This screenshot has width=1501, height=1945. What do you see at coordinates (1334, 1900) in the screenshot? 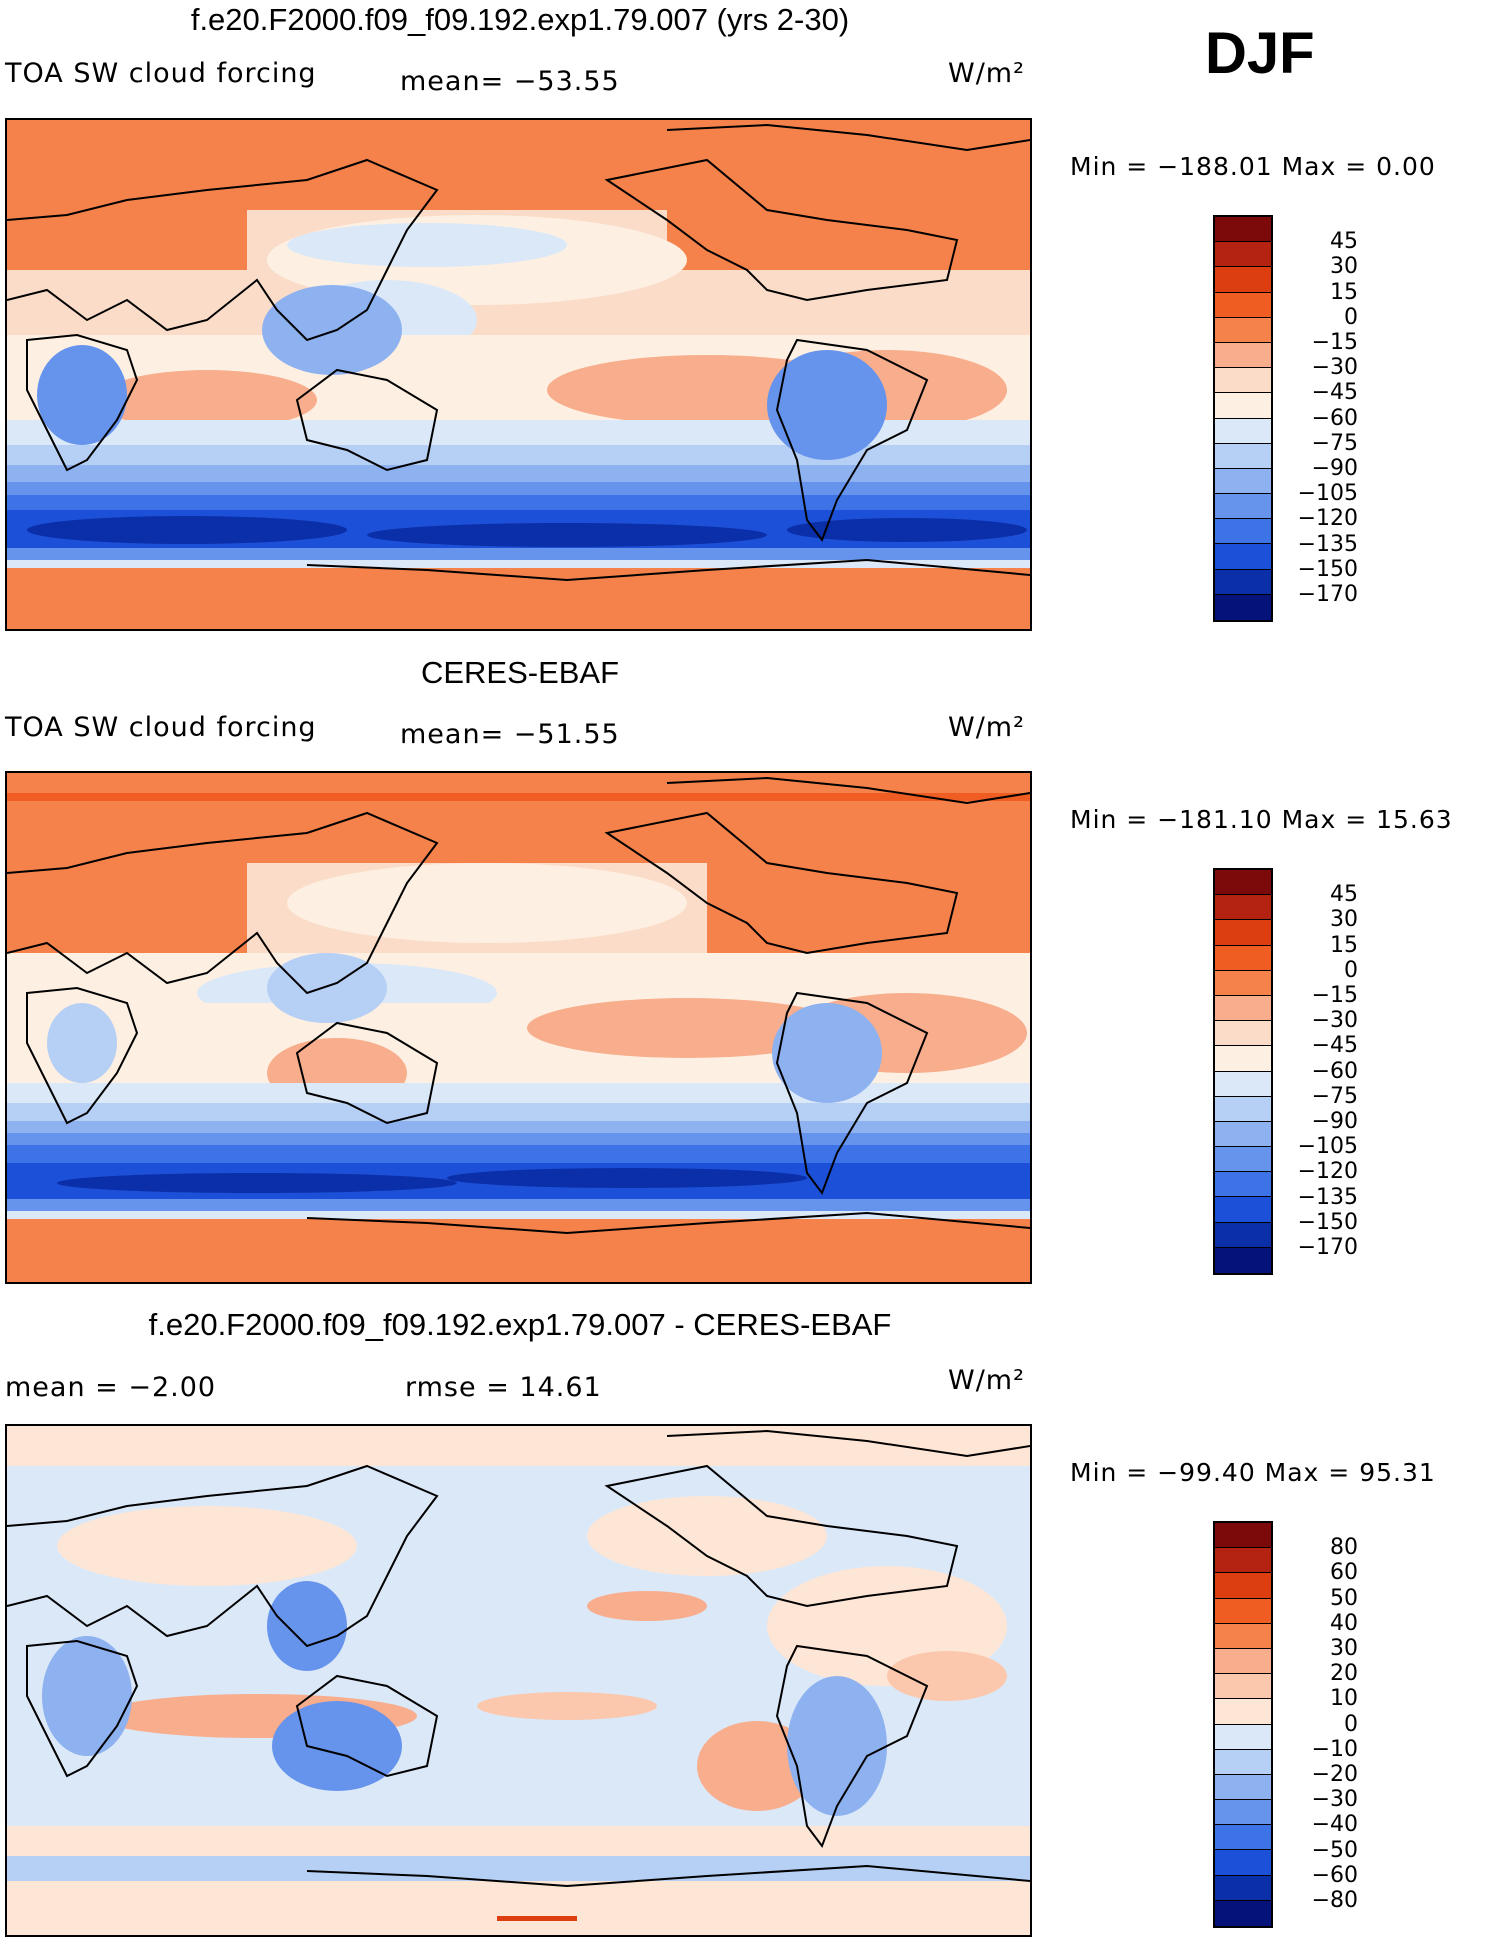
I see `colorbar-tick-label: −80` at bounding box center [1334, 1900].